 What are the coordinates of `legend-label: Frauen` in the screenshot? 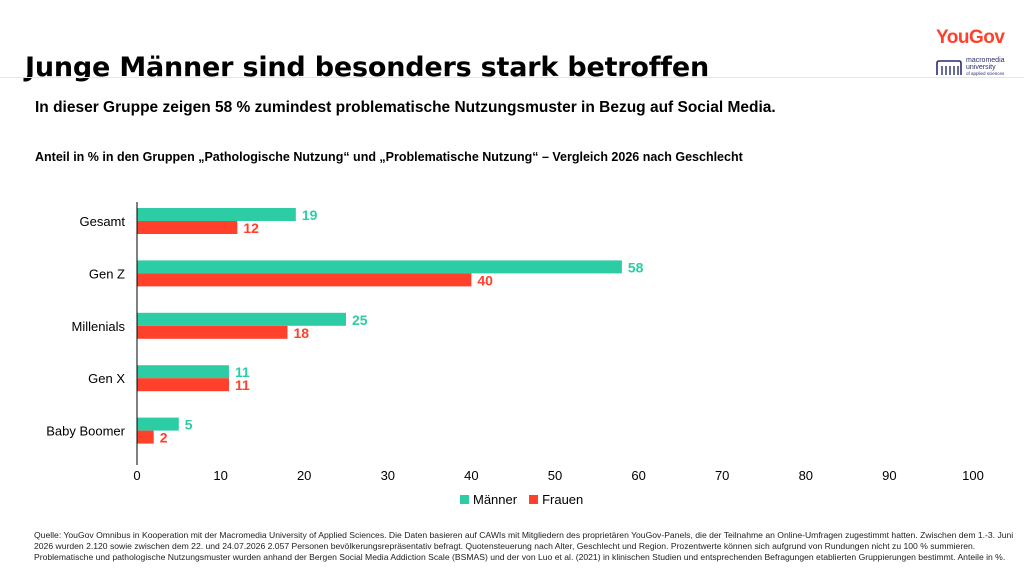 It's located at (563, 499).